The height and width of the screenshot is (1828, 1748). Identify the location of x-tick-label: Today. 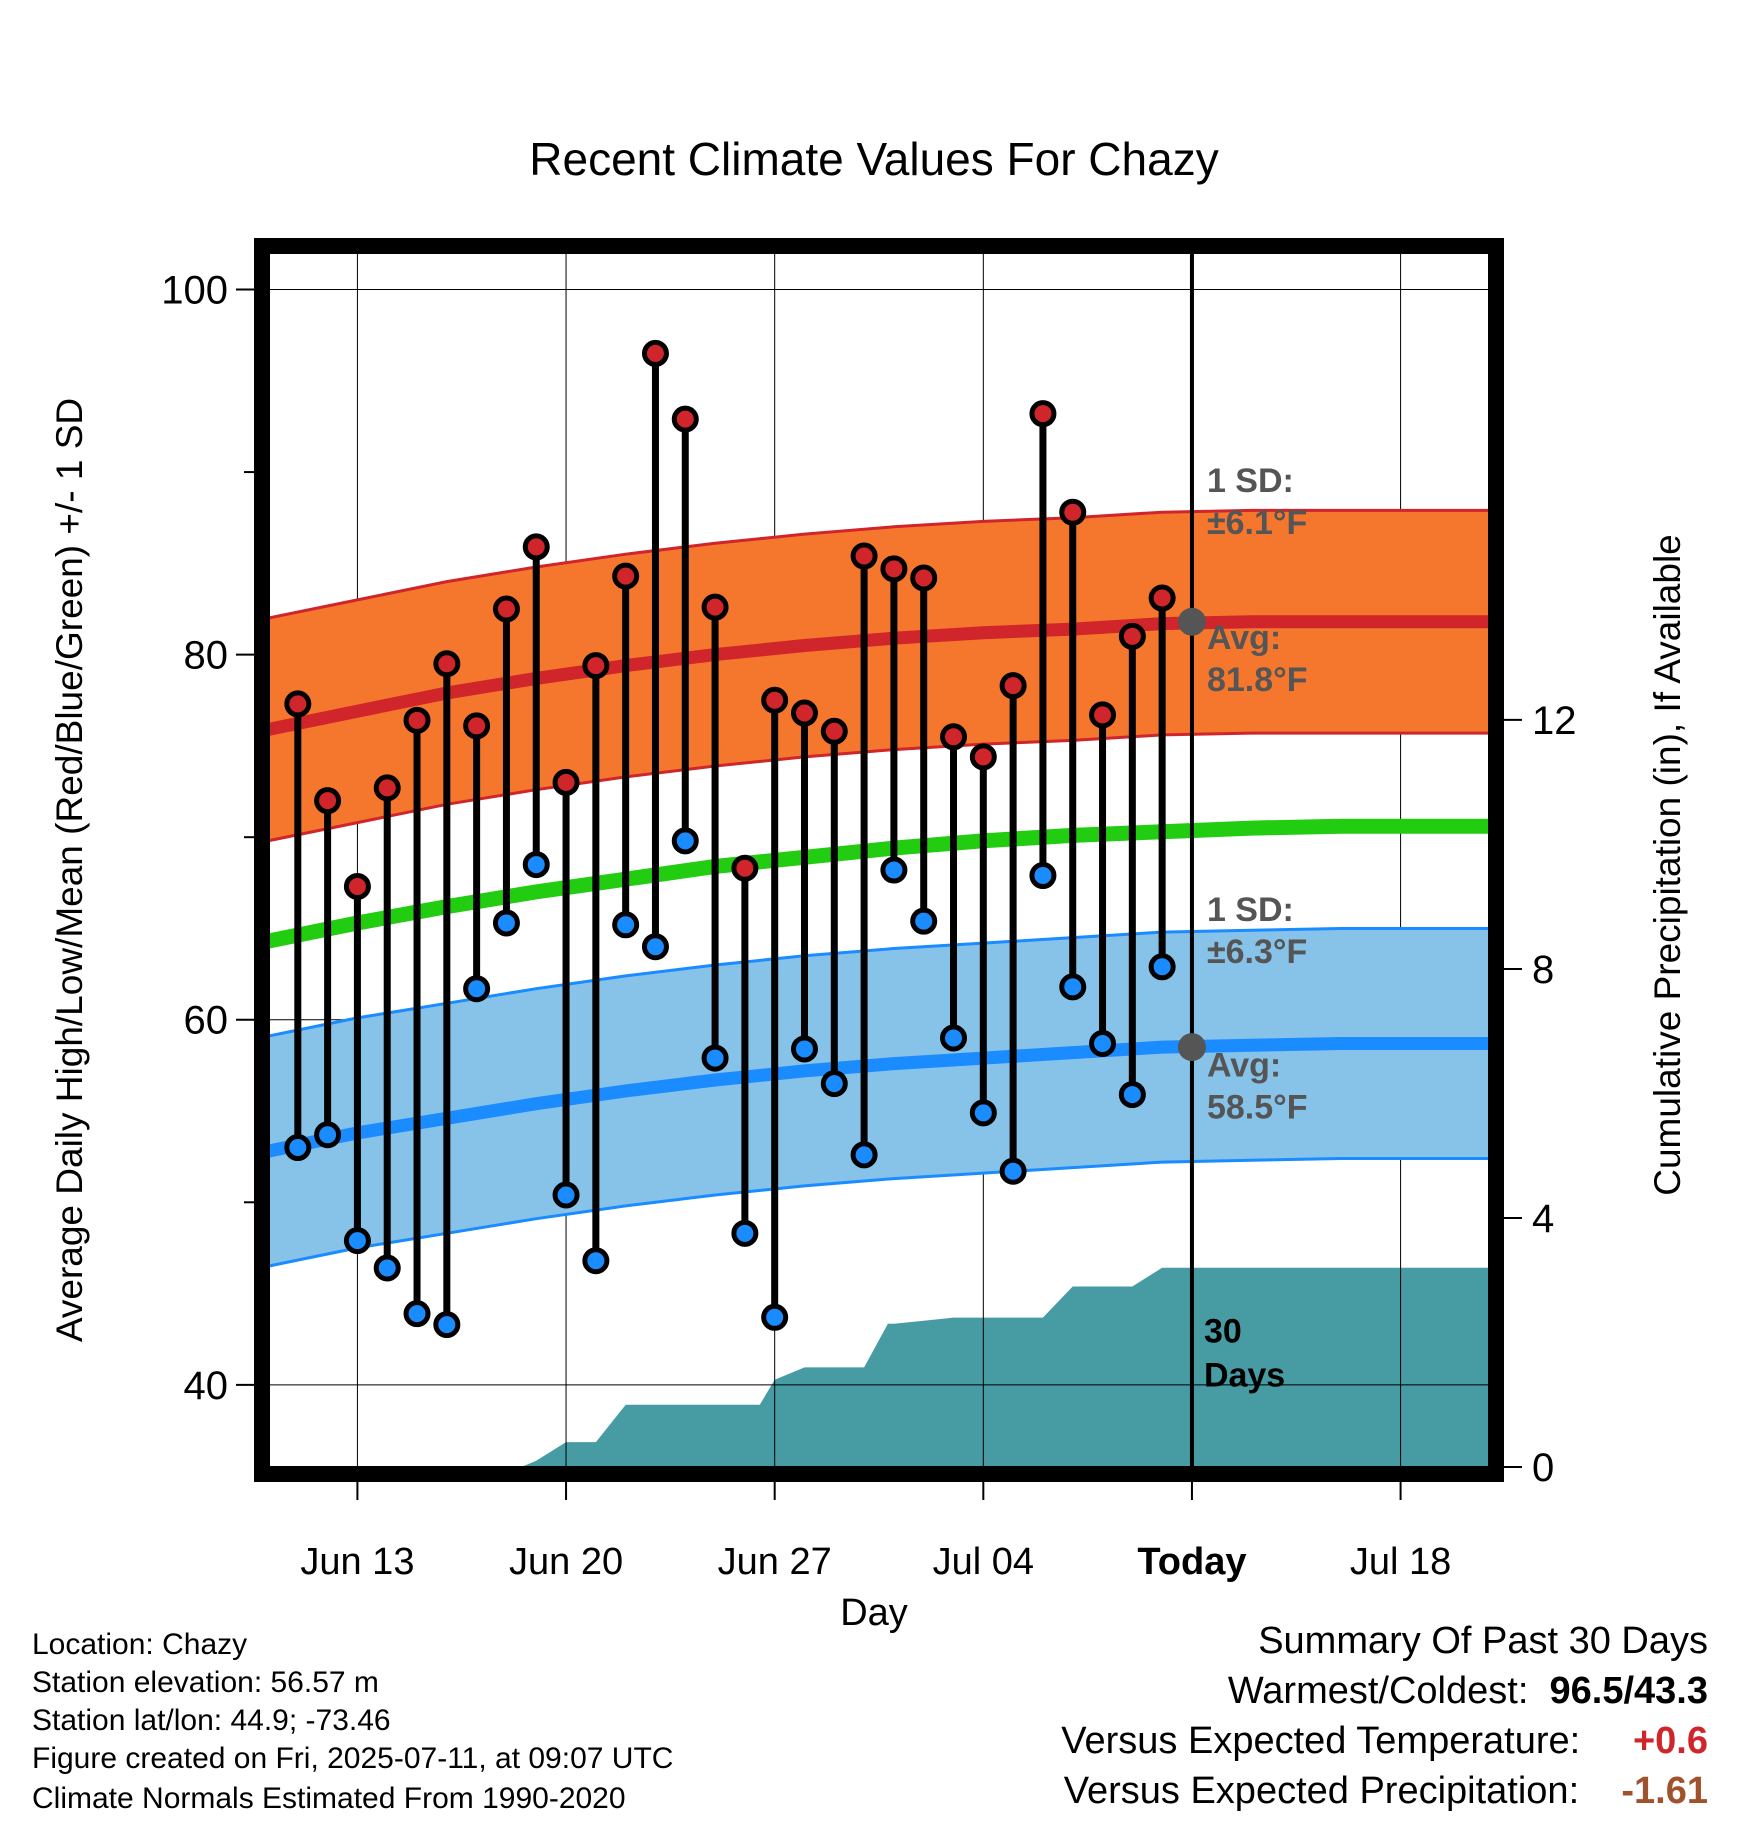
(1191, 1562).